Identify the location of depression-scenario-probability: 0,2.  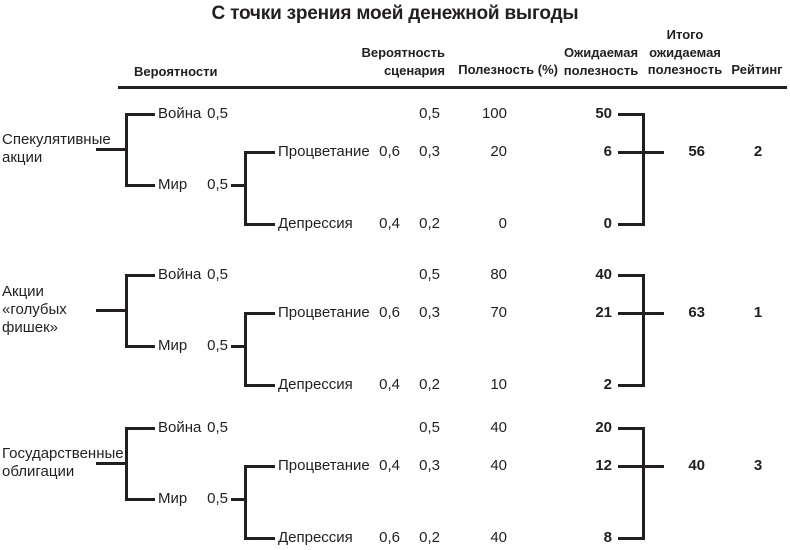
(429, 537).